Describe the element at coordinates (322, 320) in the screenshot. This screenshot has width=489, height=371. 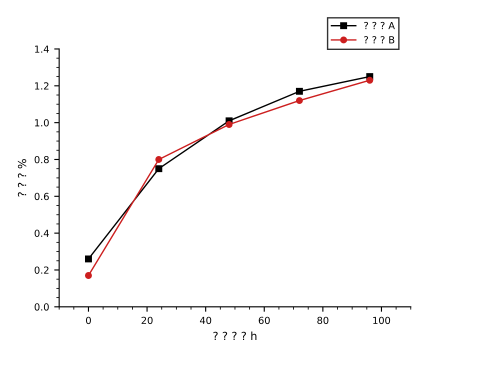
I see `x-tick-label: 80` at that location.